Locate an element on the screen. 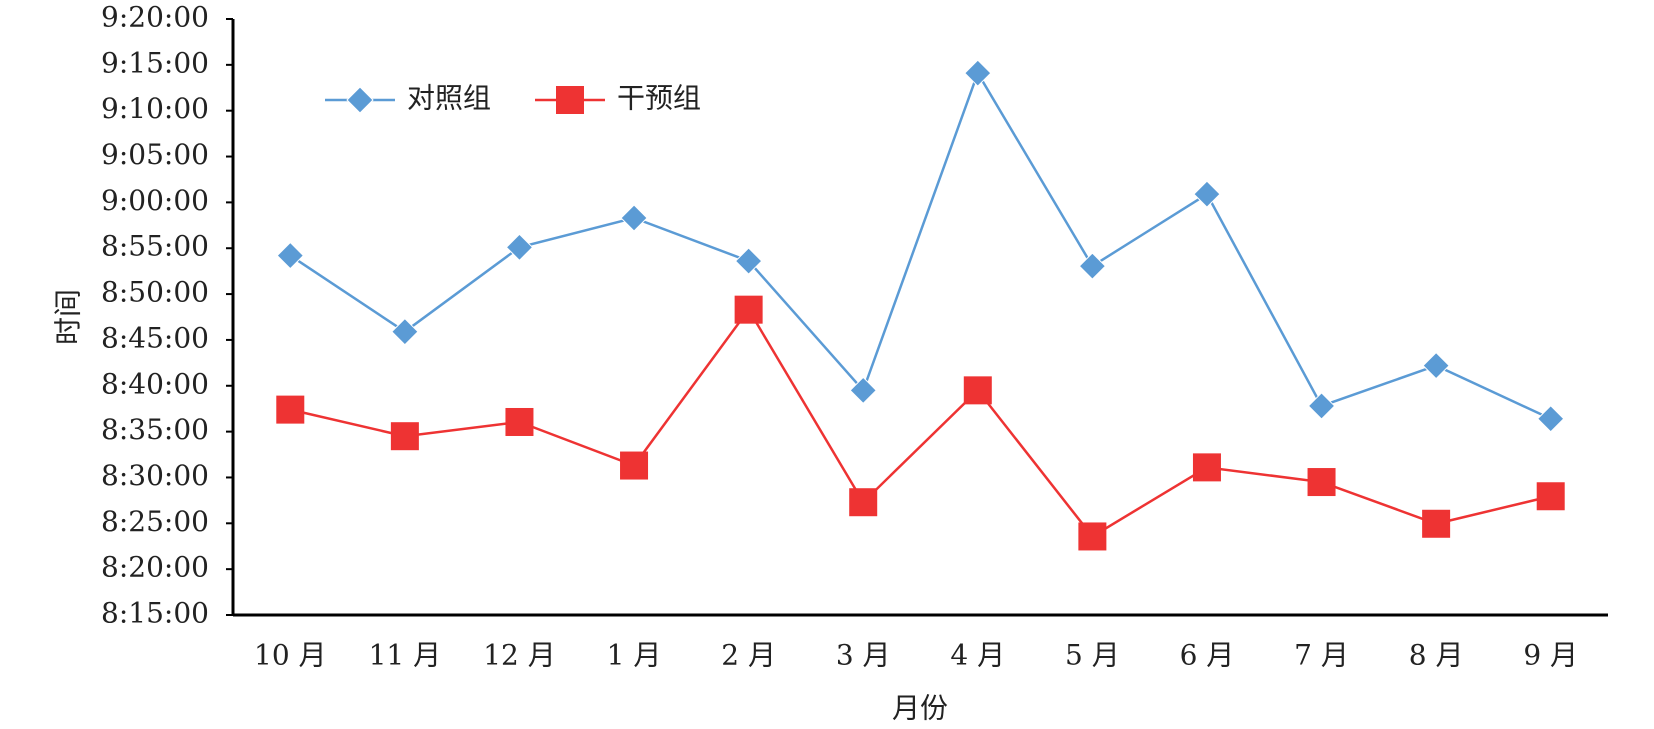 The image size is (1654, 729). y-tick-label: 9:20:00 is located at coordinates (155, 17).